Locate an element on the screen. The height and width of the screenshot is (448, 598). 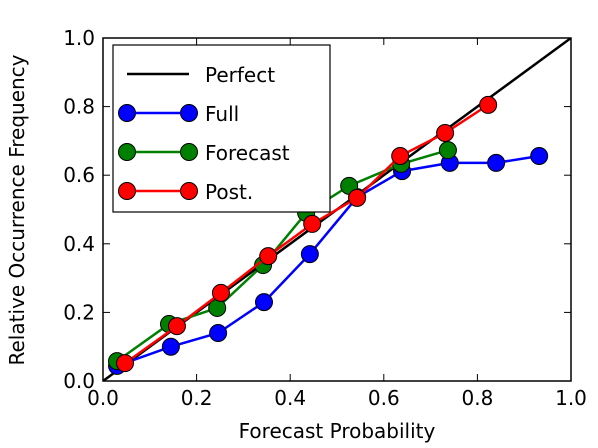
x-tick-label: 0.4 is located at coordinates (290, 398).